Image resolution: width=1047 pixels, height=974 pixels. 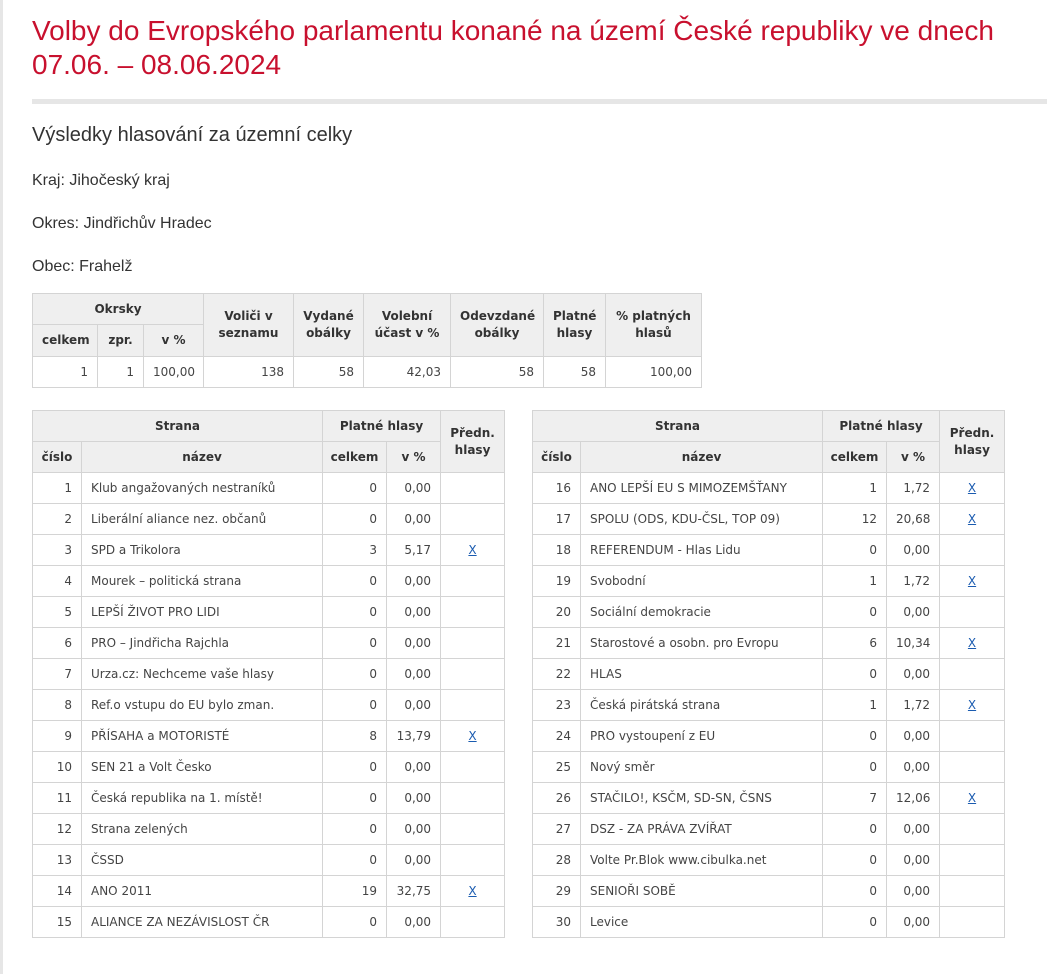 I want to click on party-number: 29, so click(x=556, y=891).